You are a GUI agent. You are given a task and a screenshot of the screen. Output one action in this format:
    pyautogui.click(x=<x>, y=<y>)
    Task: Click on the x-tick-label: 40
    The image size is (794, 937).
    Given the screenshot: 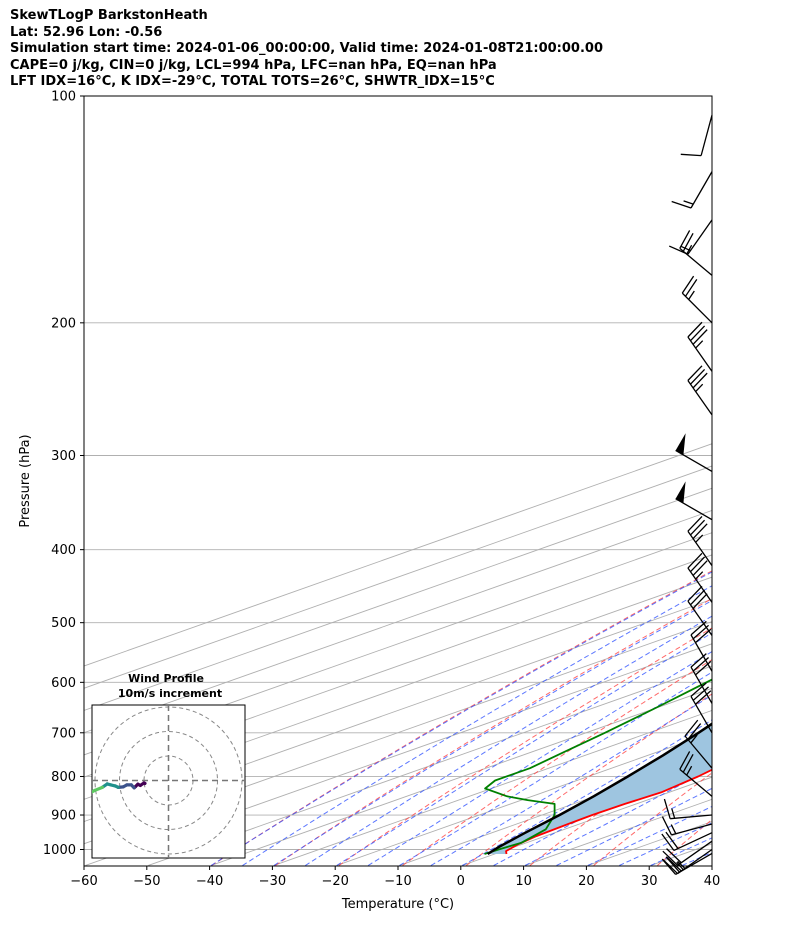 What is the action you would take?
    pyautogui.click(x=712, y=881)
    